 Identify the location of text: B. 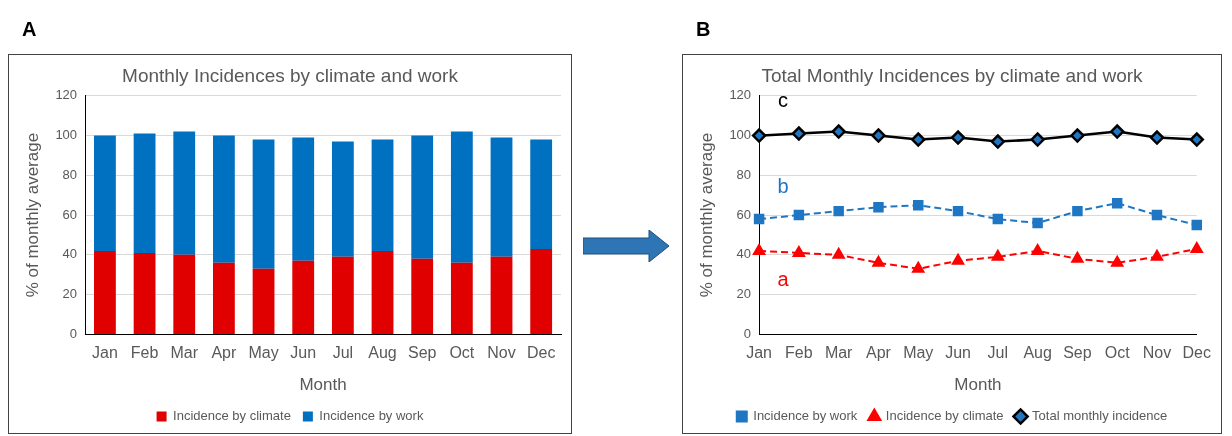
(703, 29).